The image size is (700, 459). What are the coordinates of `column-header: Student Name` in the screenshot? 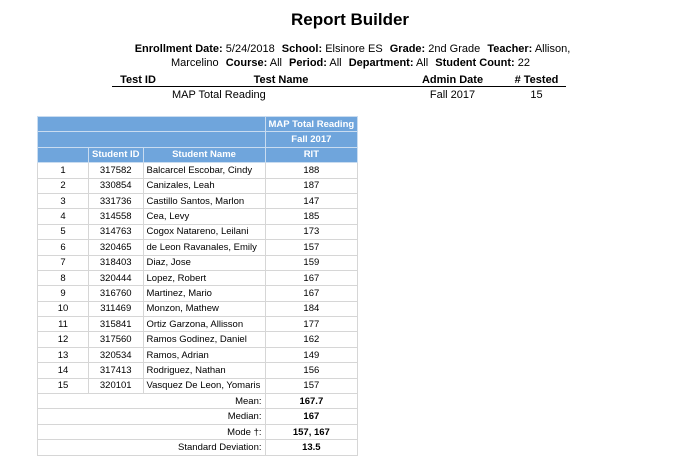 It's located at (204, 155).